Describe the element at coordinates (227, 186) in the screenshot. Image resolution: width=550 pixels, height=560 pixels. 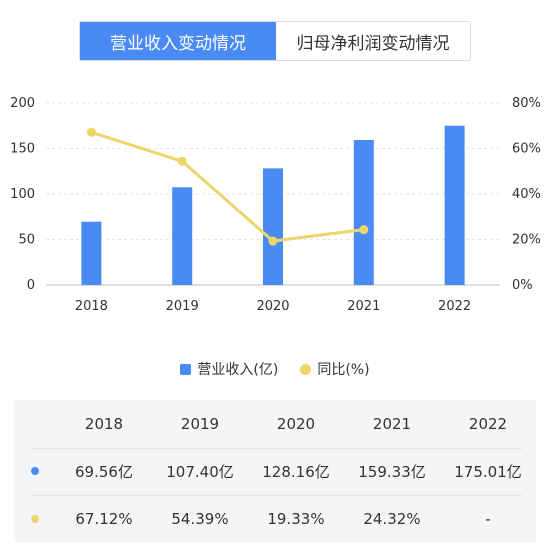
I see `yoy-line` at that location.